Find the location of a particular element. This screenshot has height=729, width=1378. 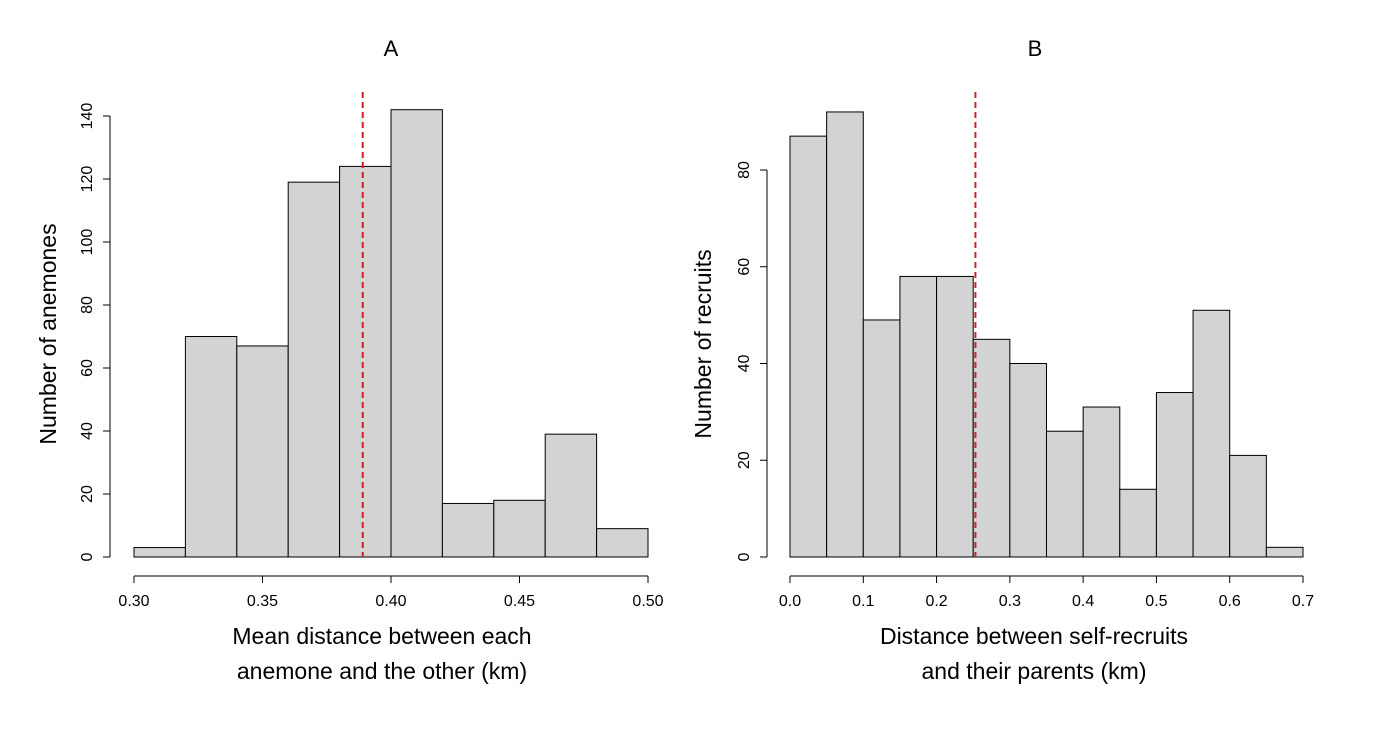

panel-b-x-tick-label: 0.2 is located at coordinates (936, 601).